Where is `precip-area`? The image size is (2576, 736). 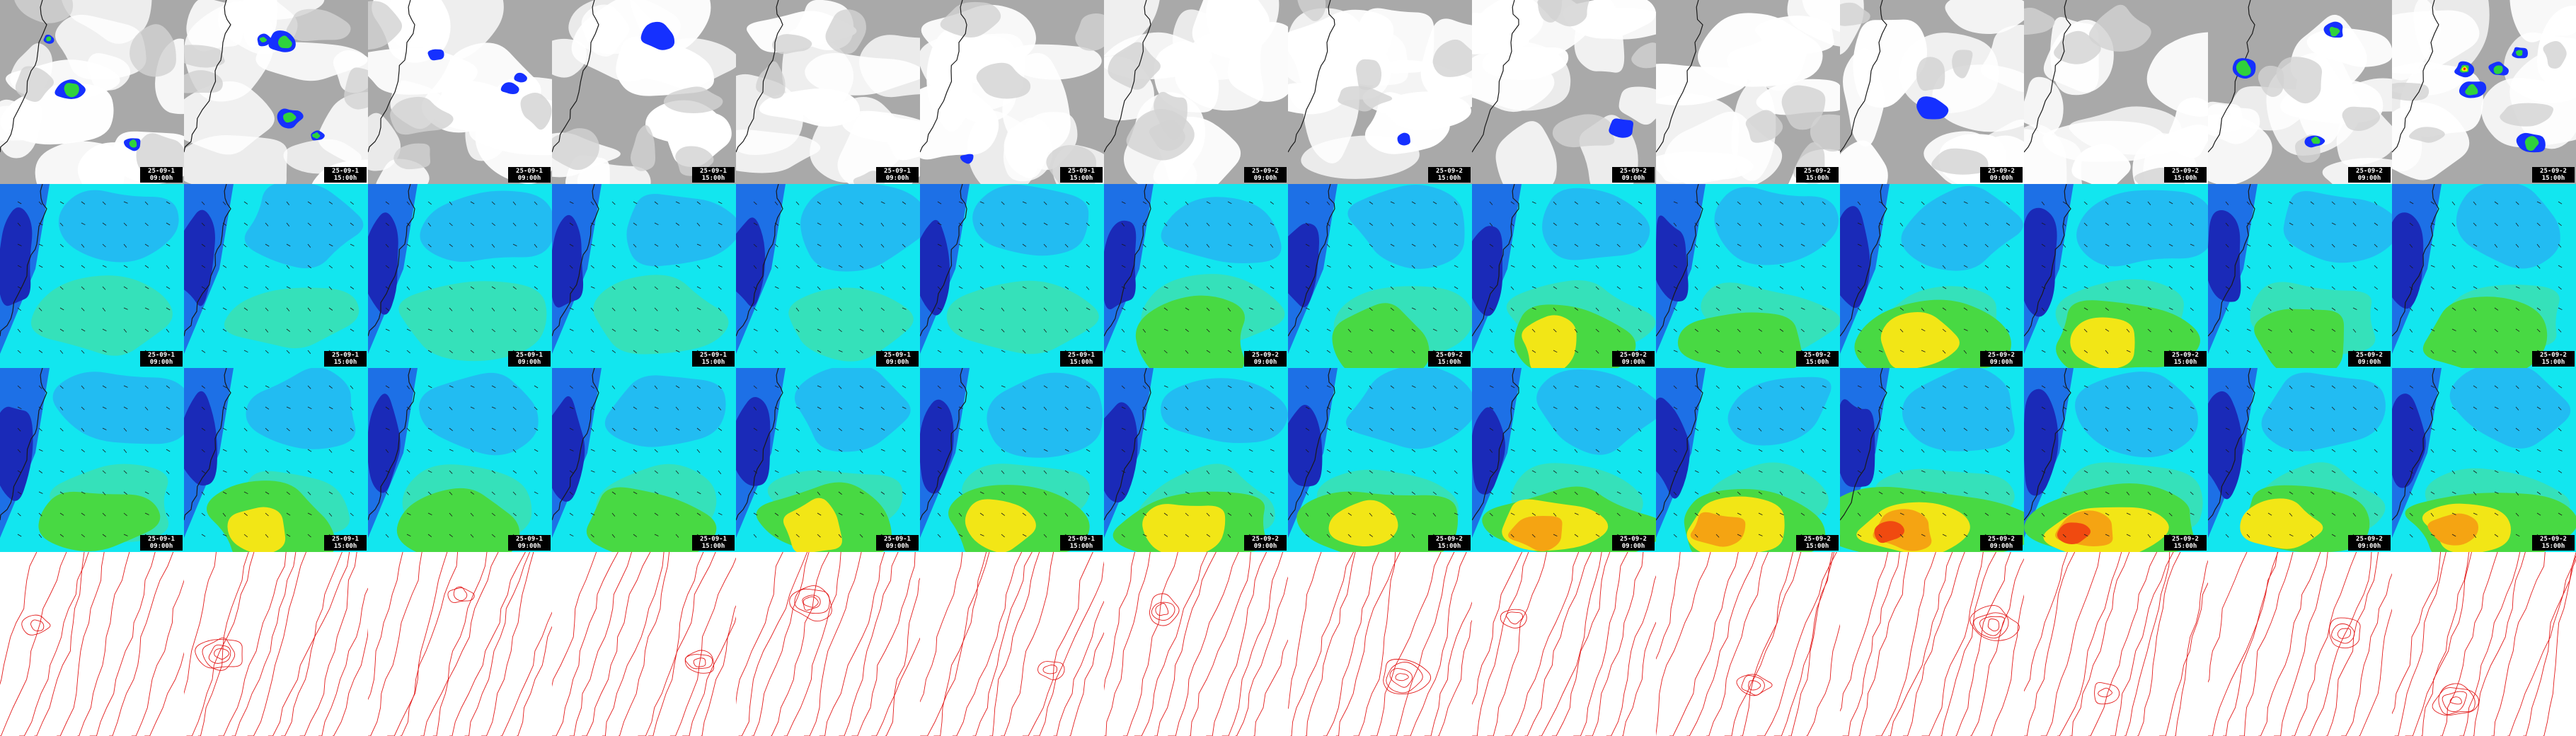
precip-area is located at coordinates (285, 42).